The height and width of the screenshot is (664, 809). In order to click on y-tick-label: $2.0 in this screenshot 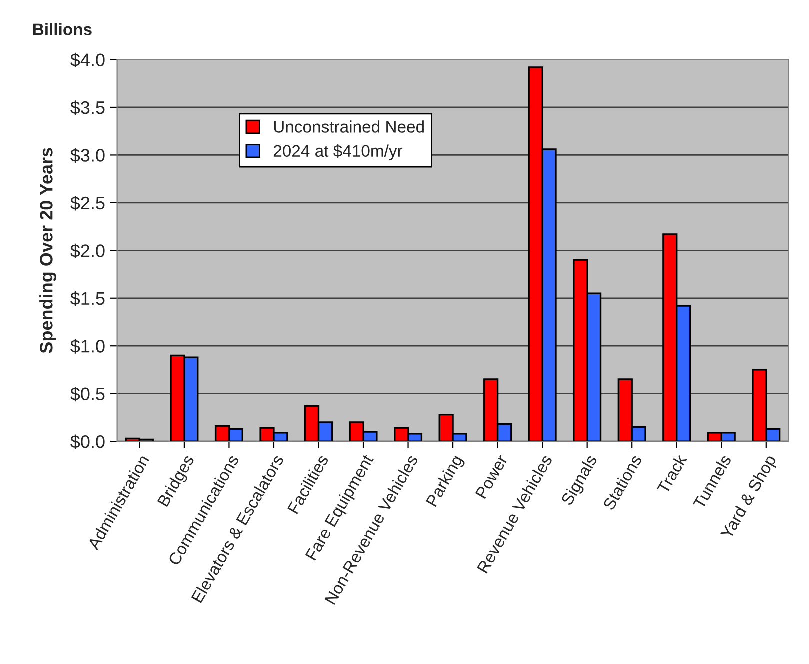, I will do `click(87, 251)`.